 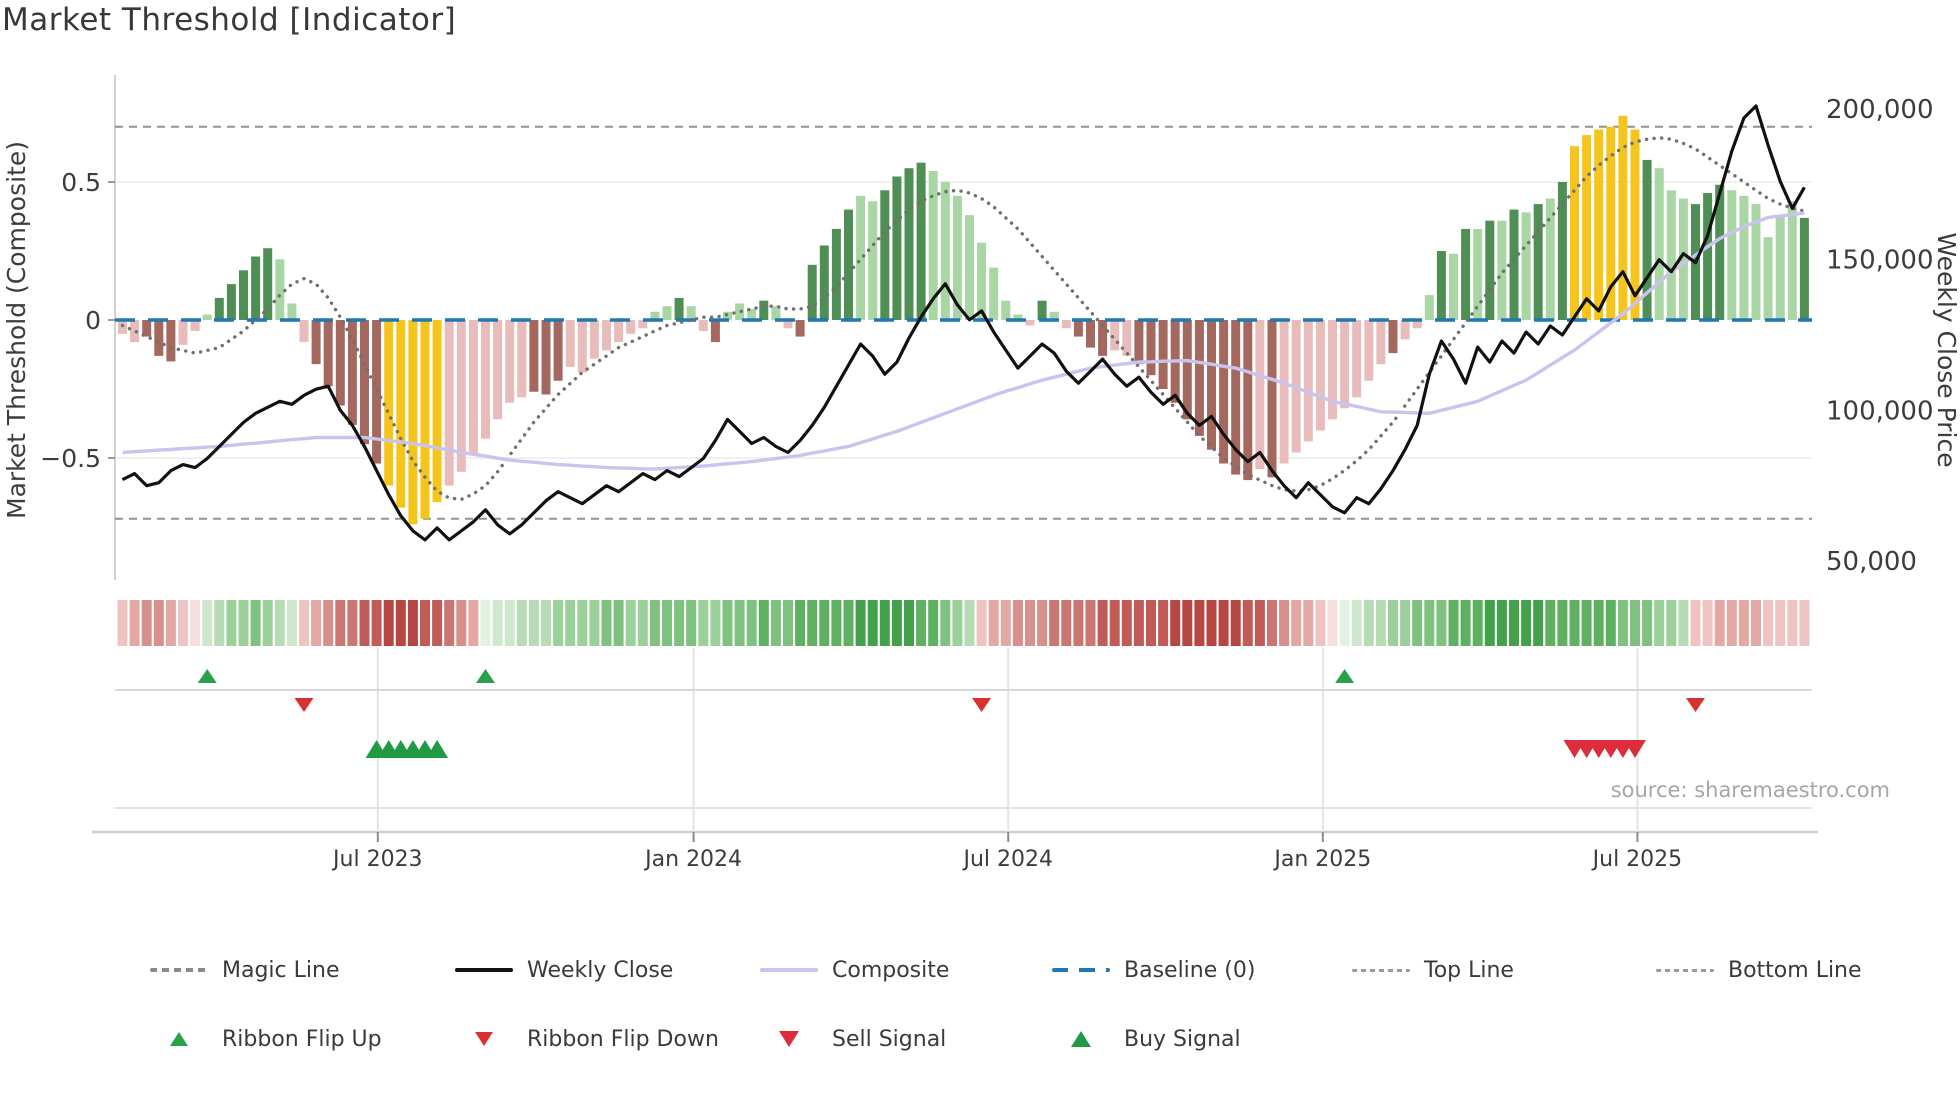 I want to click on left-tick-label: 0, so click(x=93, y=320).